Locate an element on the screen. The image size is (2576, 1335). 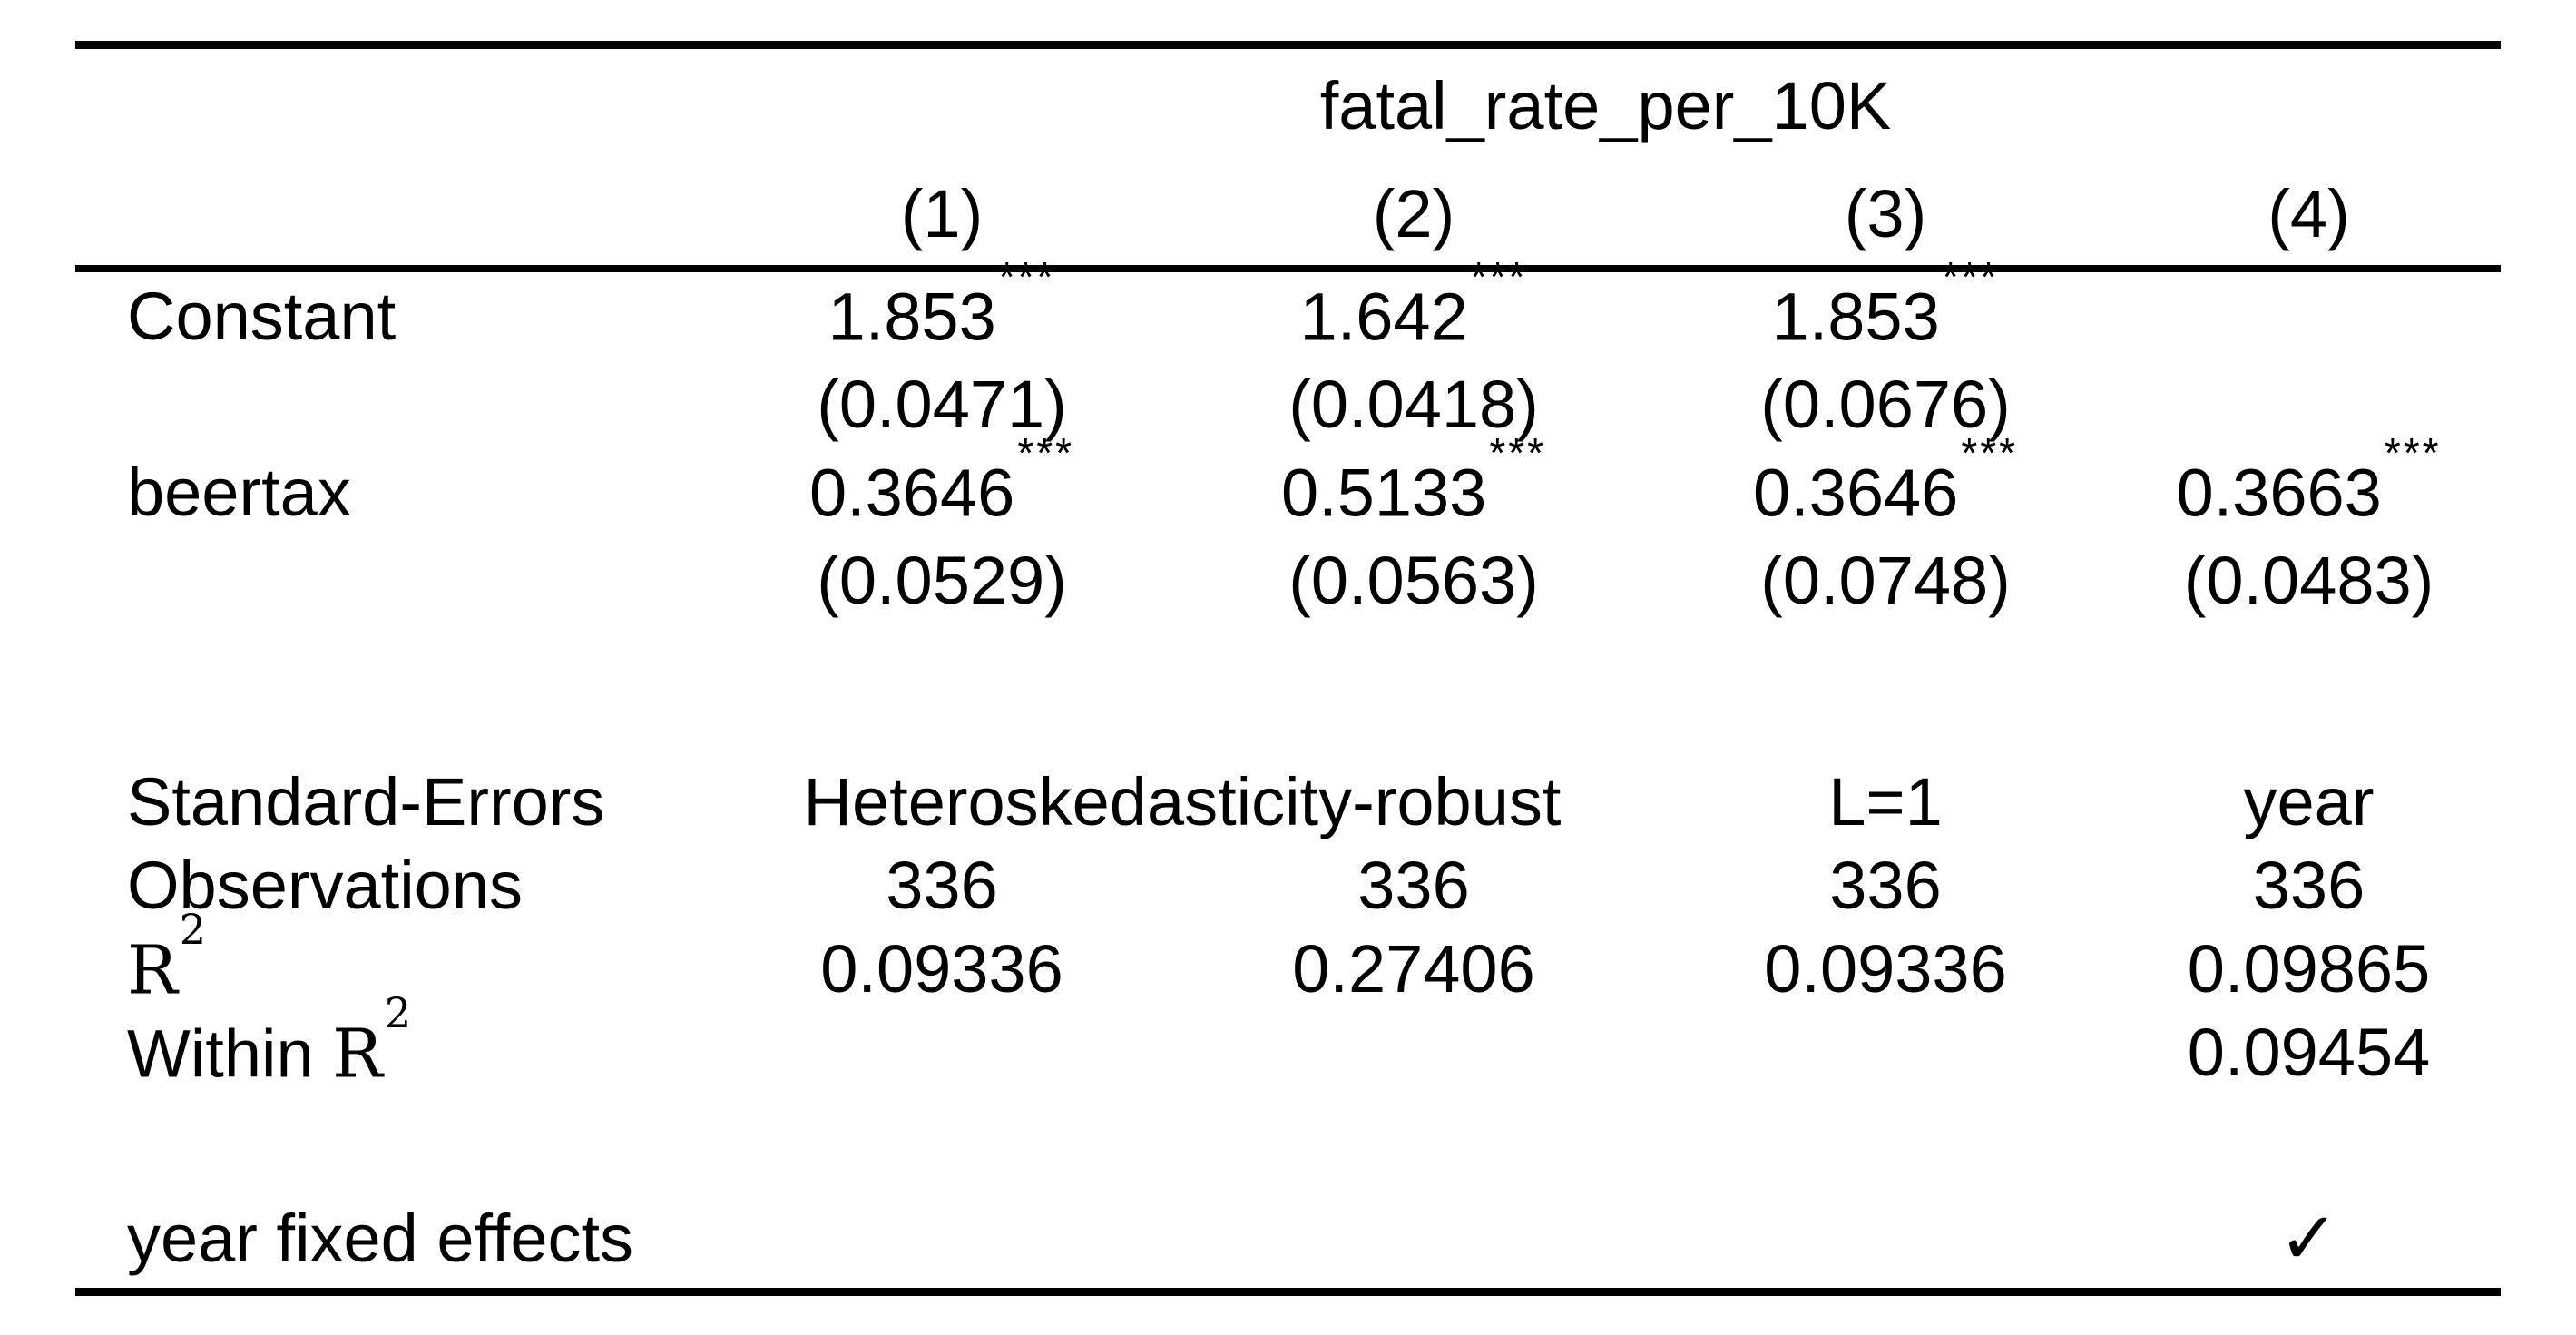
dep-var-row: fatal_rate_per_10K is located at coordinates (1288, 104).